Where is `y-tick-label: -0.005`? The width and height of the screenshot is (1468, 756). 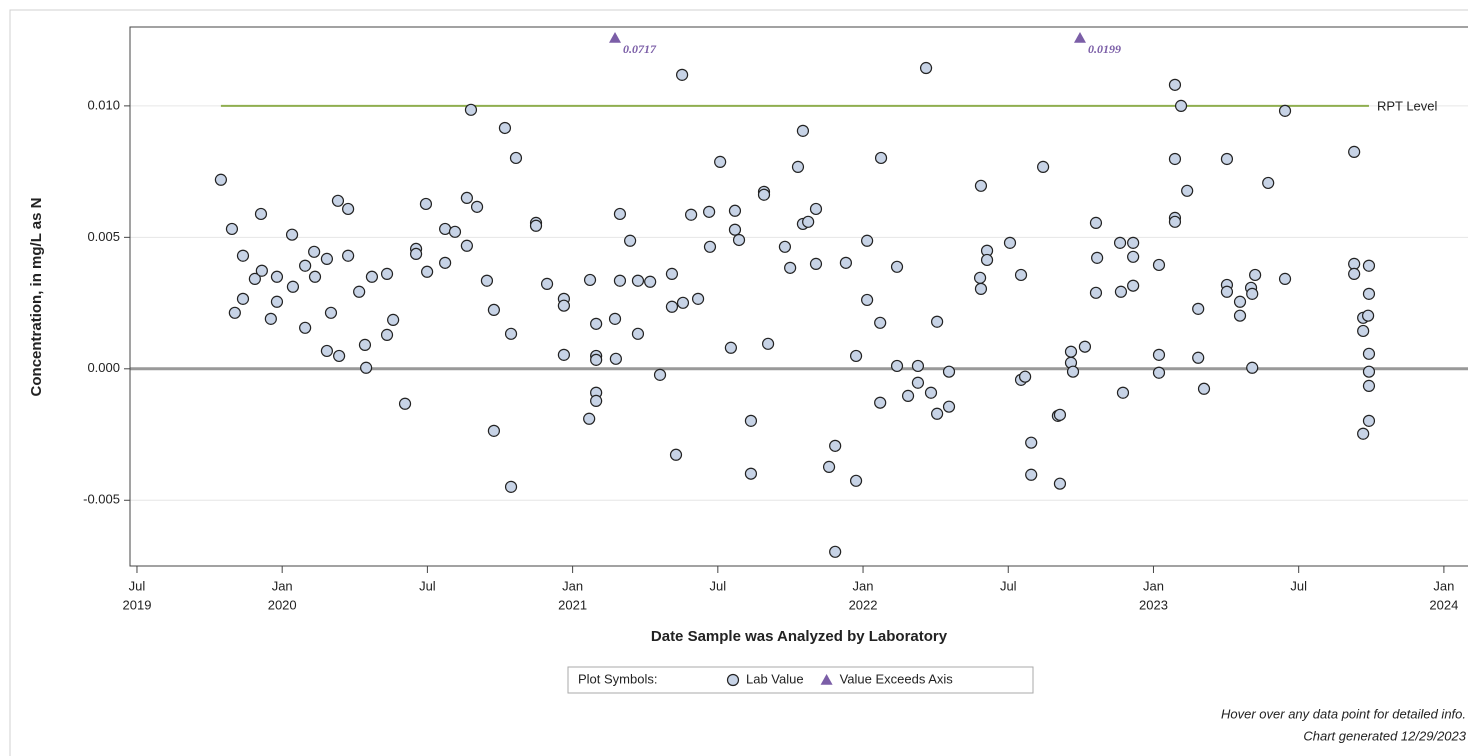
y-tick-label: -0.005 is located at coordinates (101, 499).